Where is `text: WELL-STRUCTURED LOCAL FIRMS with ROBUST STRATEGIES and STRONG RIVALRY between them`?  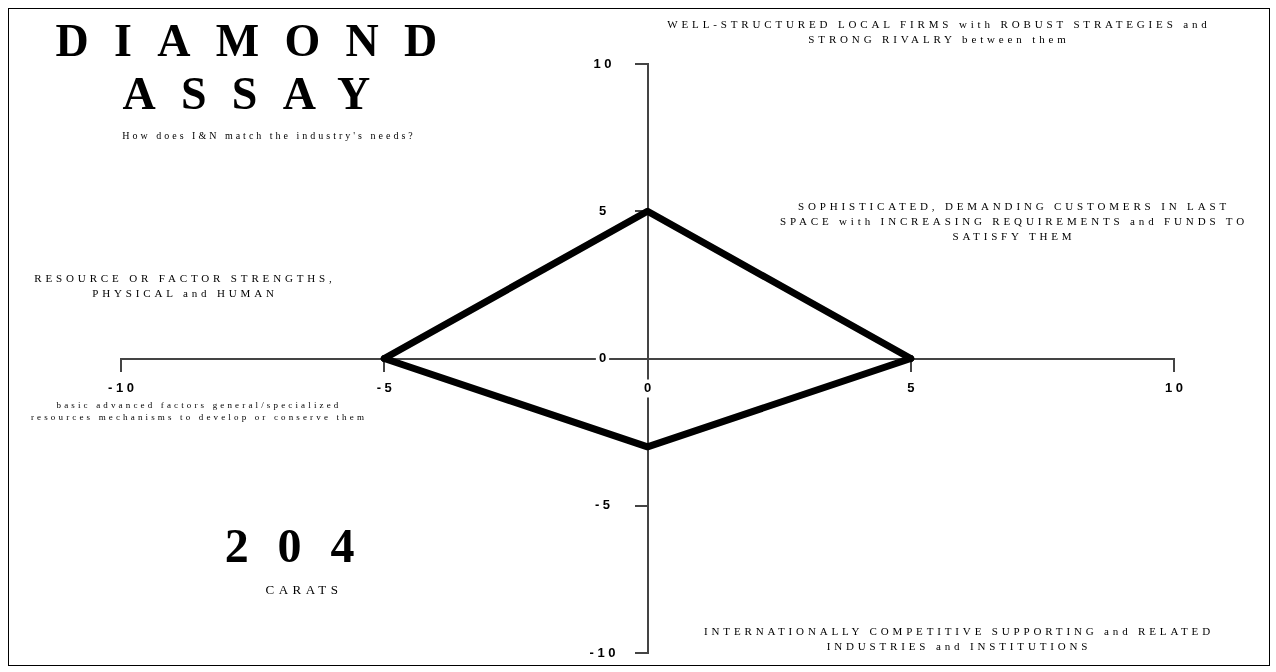 text: WELL-STRUCTURED LOCAL FIRMS with ROBUST STRATEGIES and STRONG RIVALRY between them is located at coordinates (939, 32).